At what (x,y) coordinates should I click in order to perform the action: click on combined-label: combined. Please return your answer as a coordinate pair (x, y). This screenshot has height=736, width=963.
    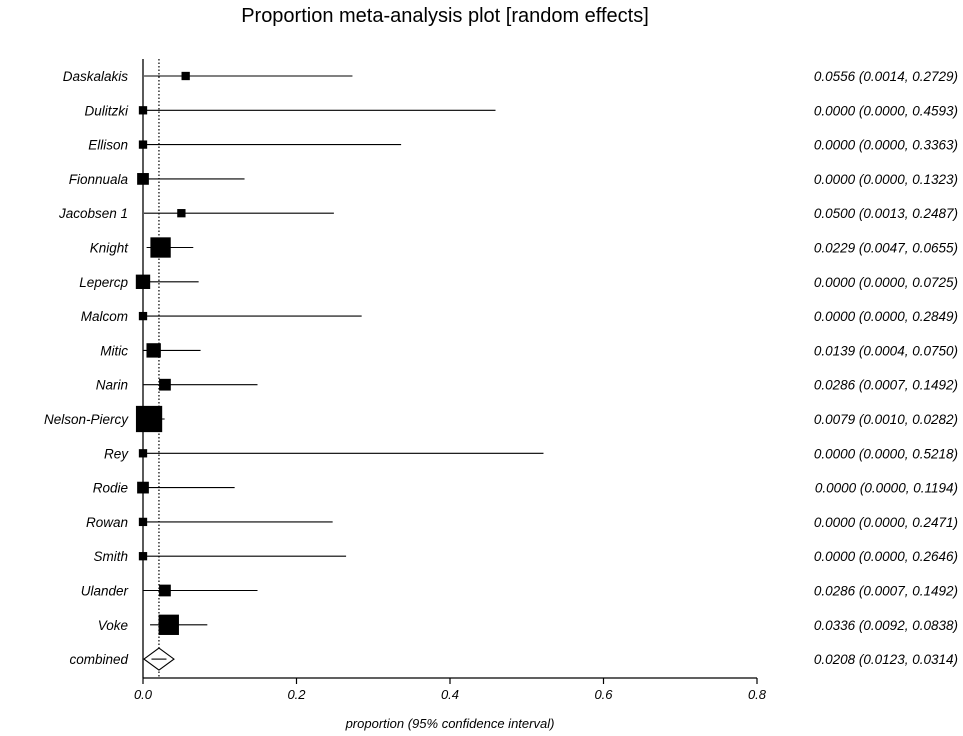
    Looking at the image, I should click on (98, 659).